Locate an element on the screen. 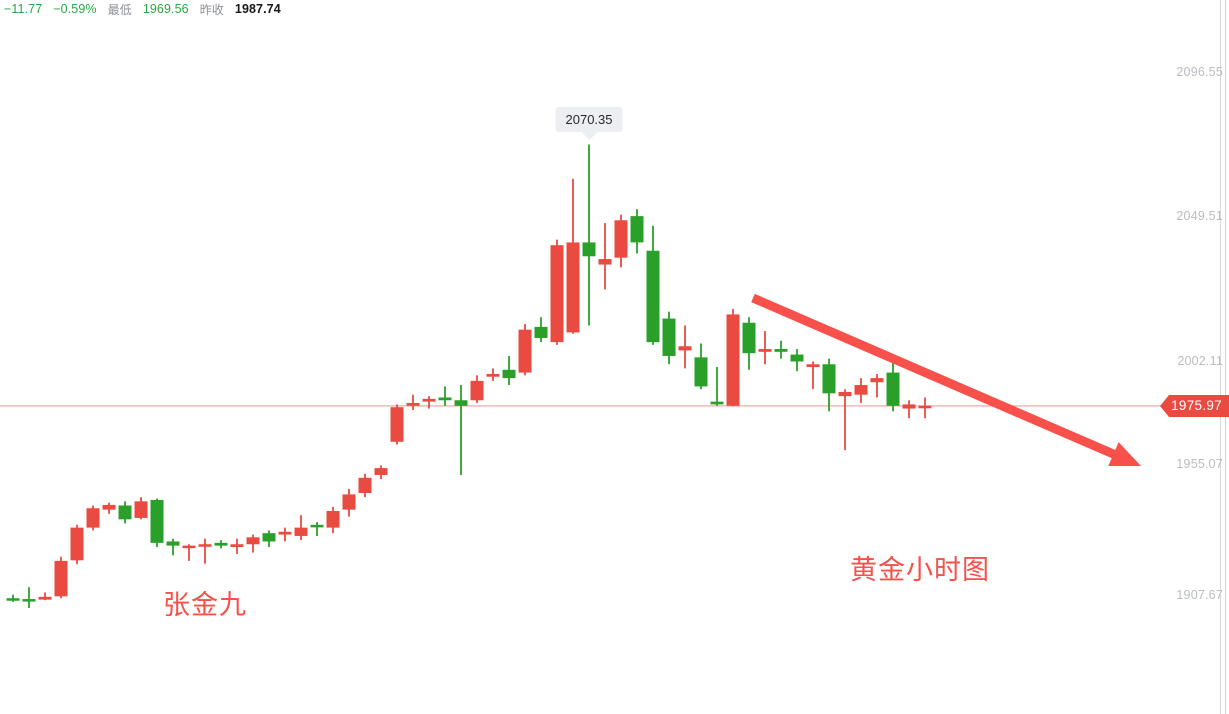 The height and width of the screenshot is (714, 1229). axis-rail-inner is located at coordinates (1220, 357).